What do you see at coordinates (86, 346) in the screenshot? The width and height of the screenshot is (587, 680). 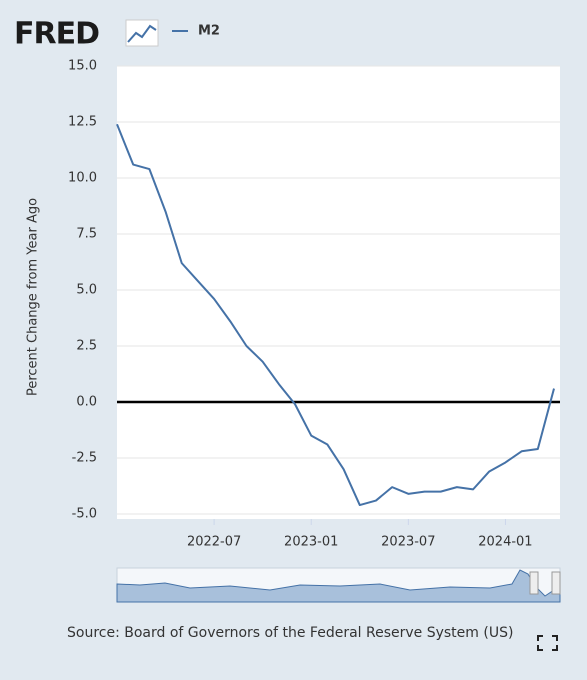 I see `y-tick-label: 2.5` at bounding box center [86, 346].